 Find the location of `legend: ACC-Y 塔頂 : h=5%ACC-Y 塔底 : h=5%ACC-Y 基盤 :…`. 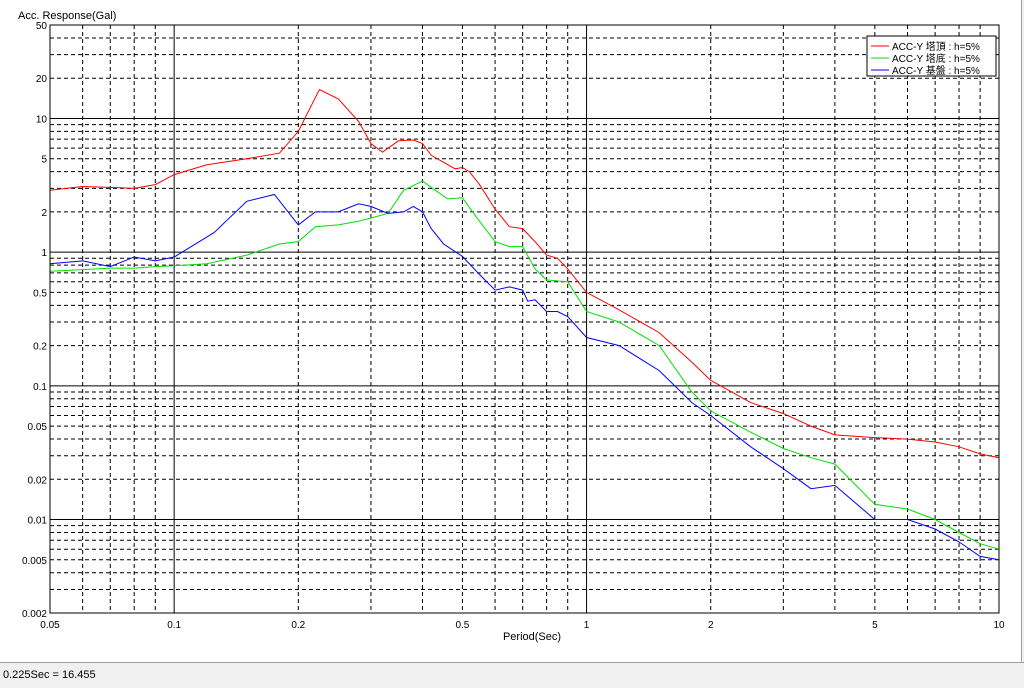

legend: ACC-Y 塔頂 : h=5%ACC-Y 塔底 : h=5%ACC-Y 基盤 :… is located at coordinates (931, 56).